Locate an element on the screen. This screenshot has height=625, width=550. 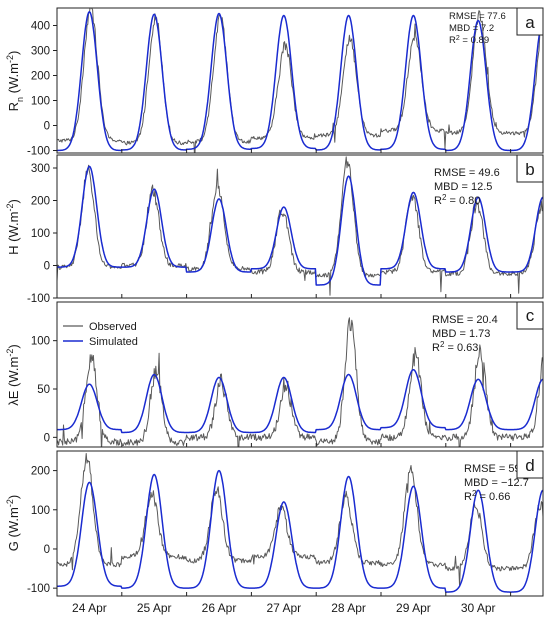
legend-observed-label: Observed is located at coordinates (113, 327).